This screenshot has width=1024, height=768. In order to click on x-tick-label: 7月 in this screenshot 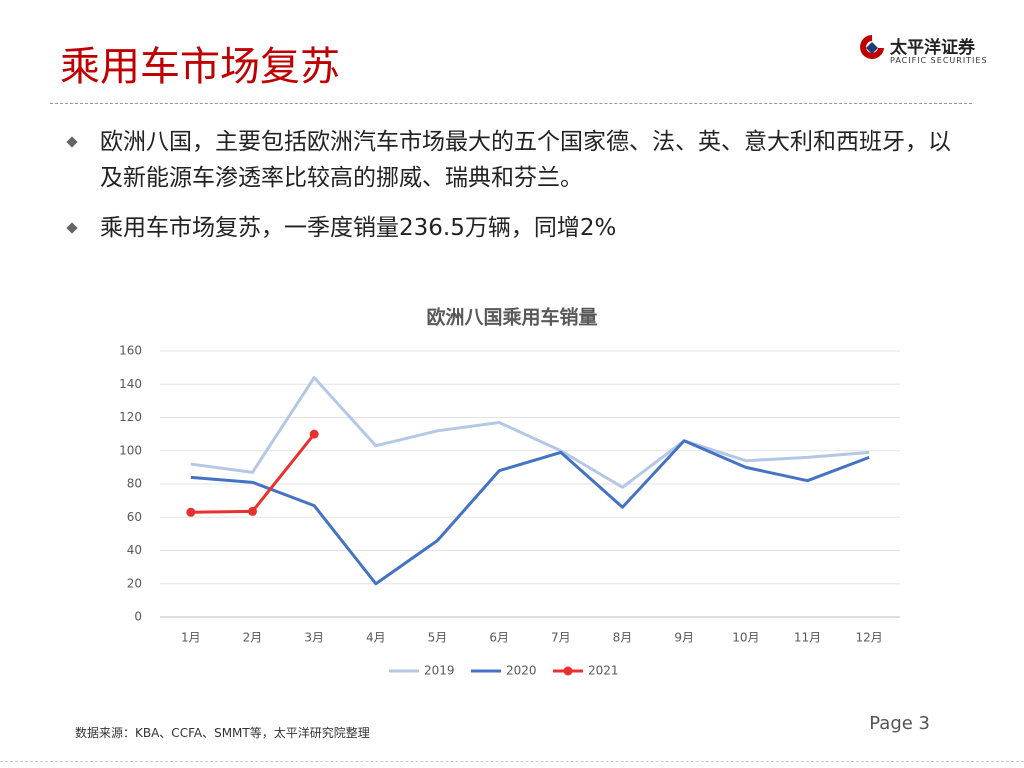, I will do `click(561, 638)`.